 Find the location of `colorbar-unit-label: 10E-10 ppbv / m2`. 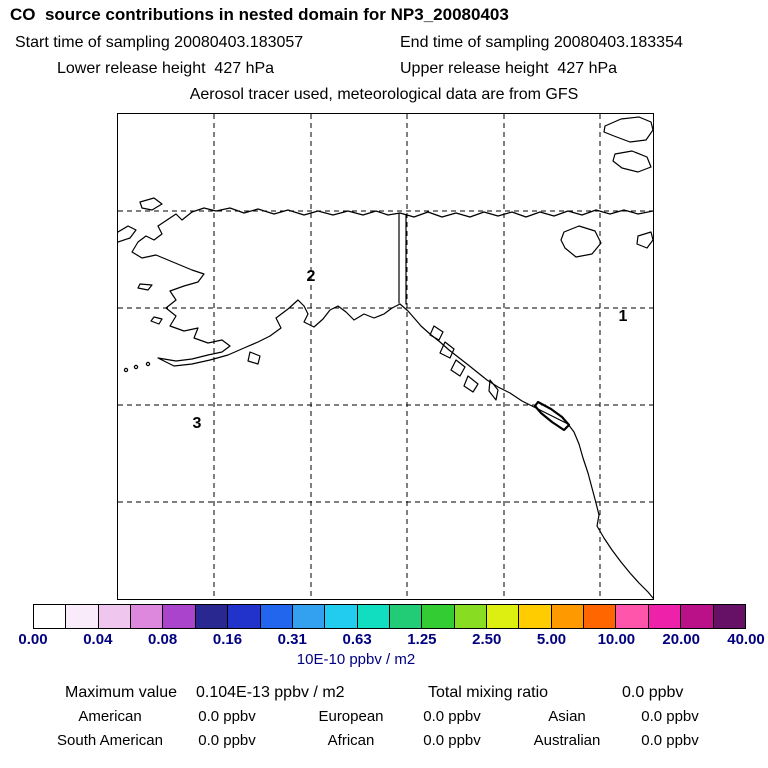

colorbar-unit-label: 10E-10 ppbv / m2 is located at coordinates (356, 659).